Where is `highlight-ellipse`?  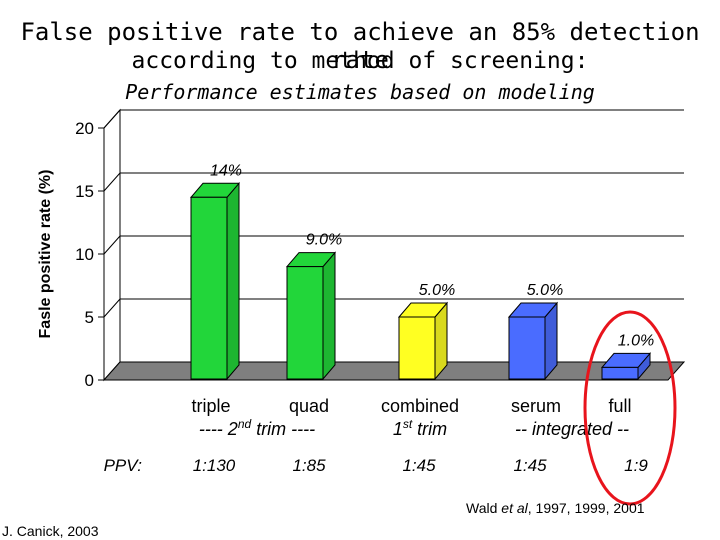 highlight-ellipse is located at coordinates (630, 408).